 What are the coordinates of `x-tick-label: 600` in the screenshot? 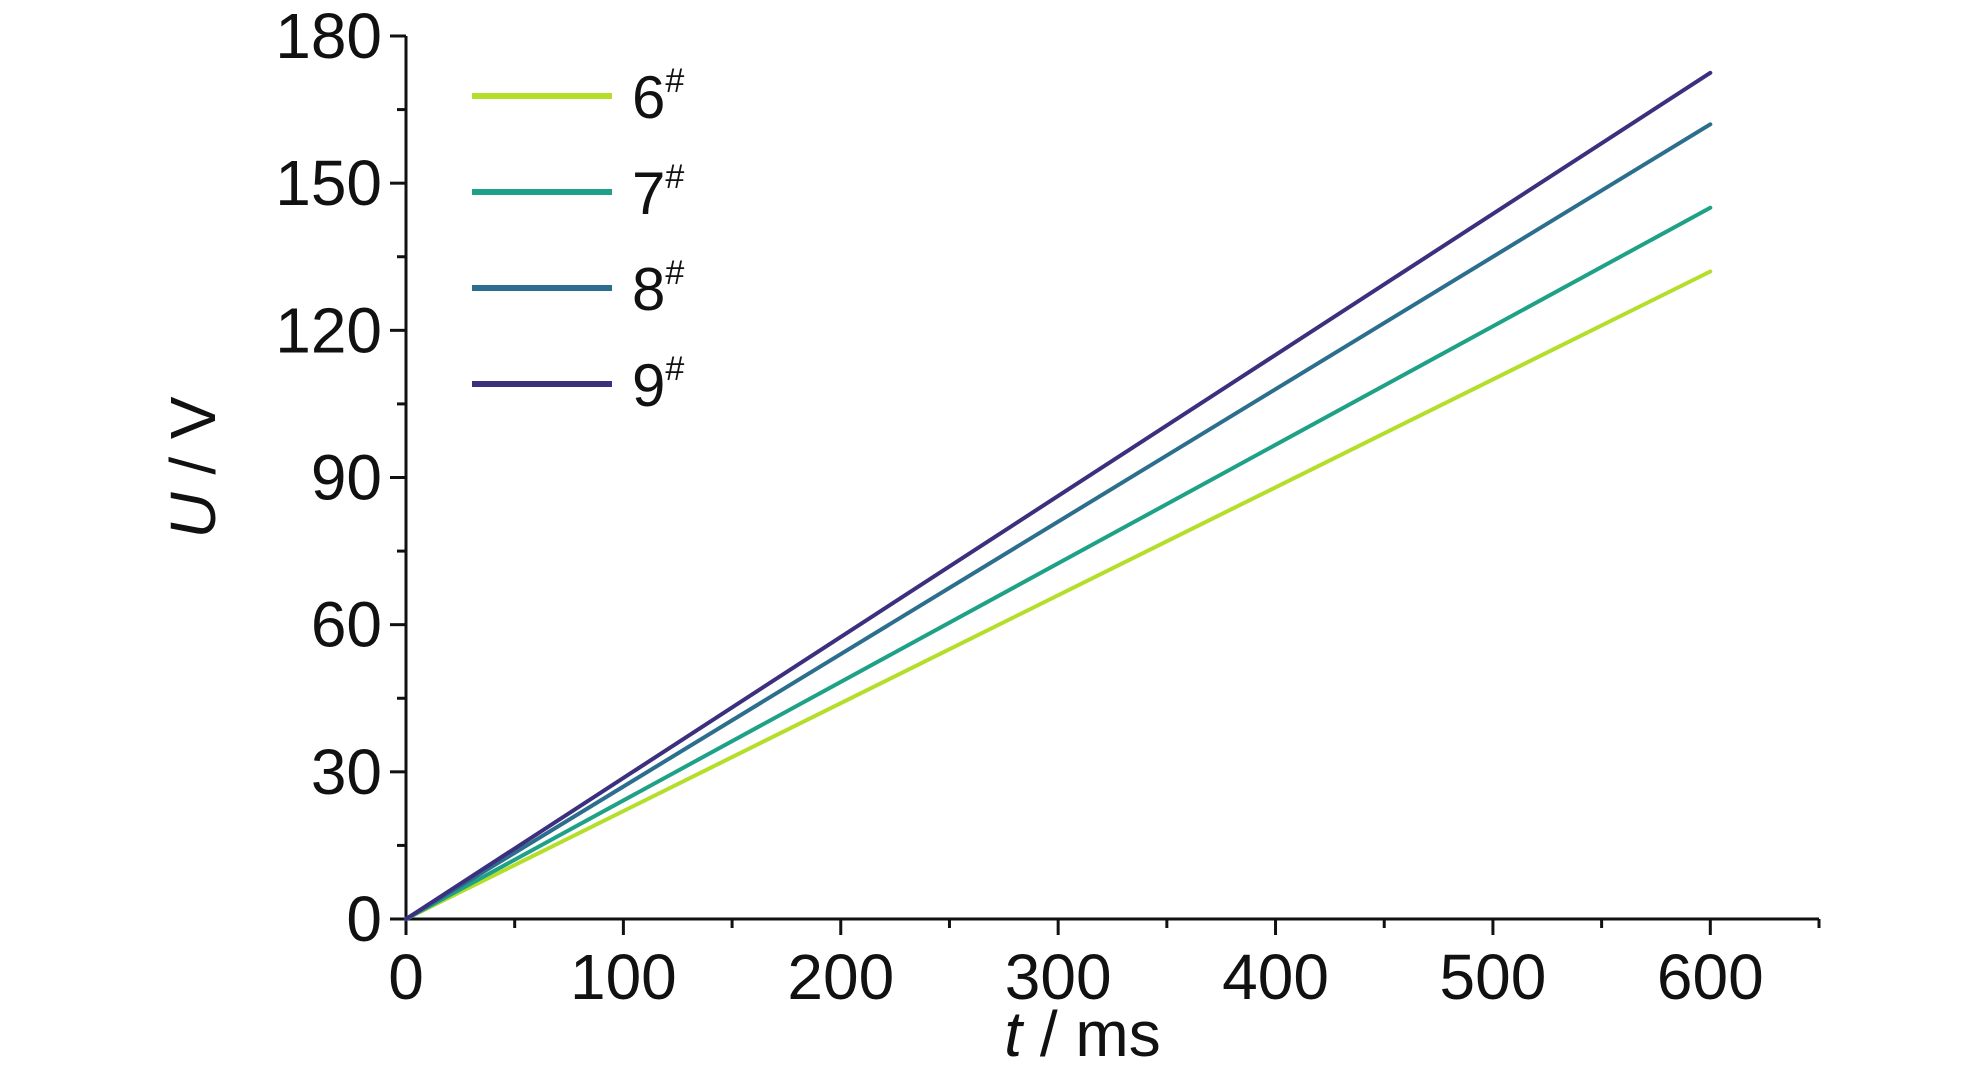 It's located at (1710, 977).